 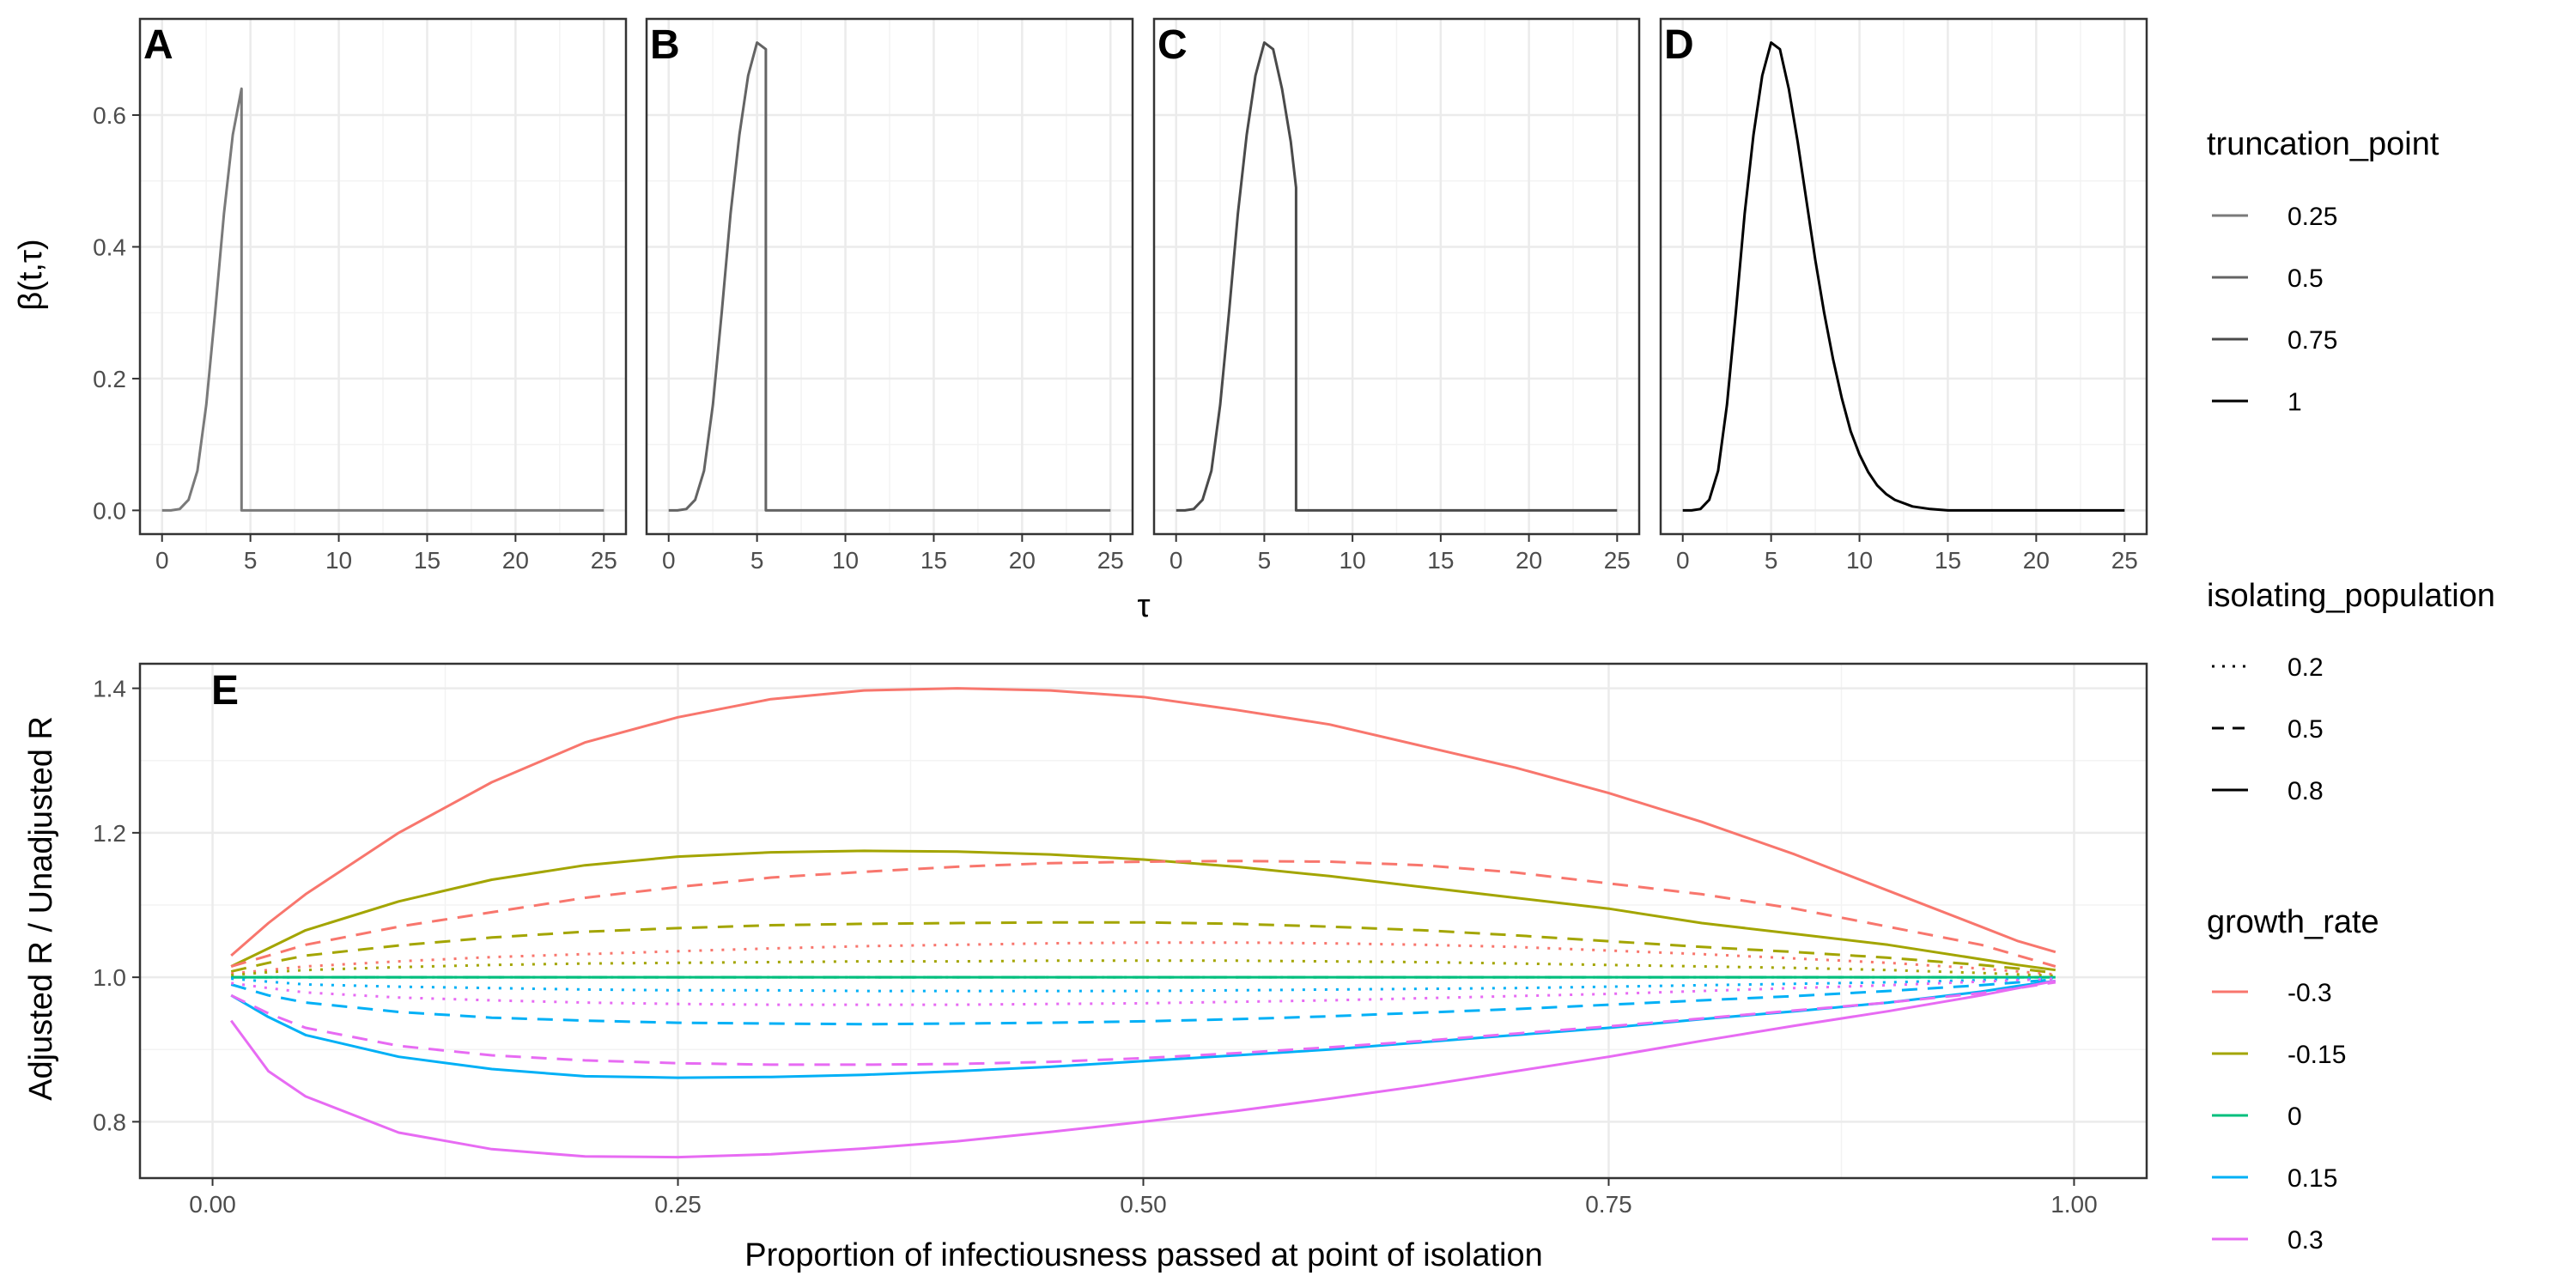 What do you see at coordinates (225, 691) in the screenshot?
I see `panel-tag: E` at bounding box center [225, 691].